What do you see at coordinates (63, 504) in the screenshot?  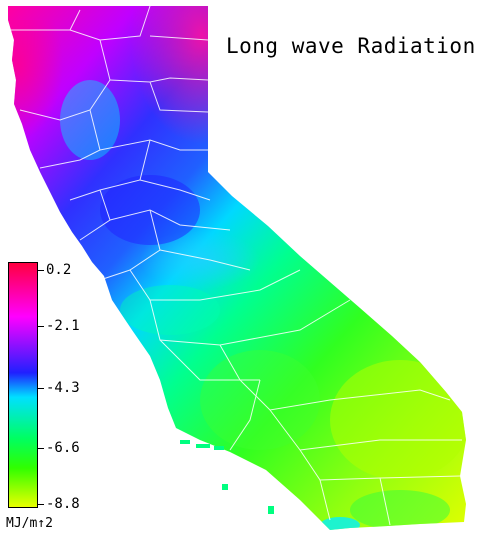 I see `legend-label-min: -8.8` at bounding box center [63, 504].